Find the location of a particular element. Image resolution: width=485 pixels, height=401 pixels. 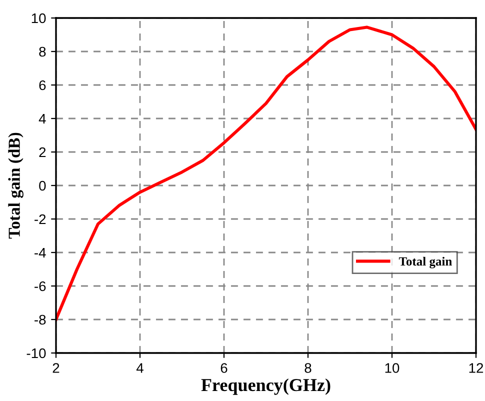

y-tick-label: 4 is located at coordinates (42, 119).